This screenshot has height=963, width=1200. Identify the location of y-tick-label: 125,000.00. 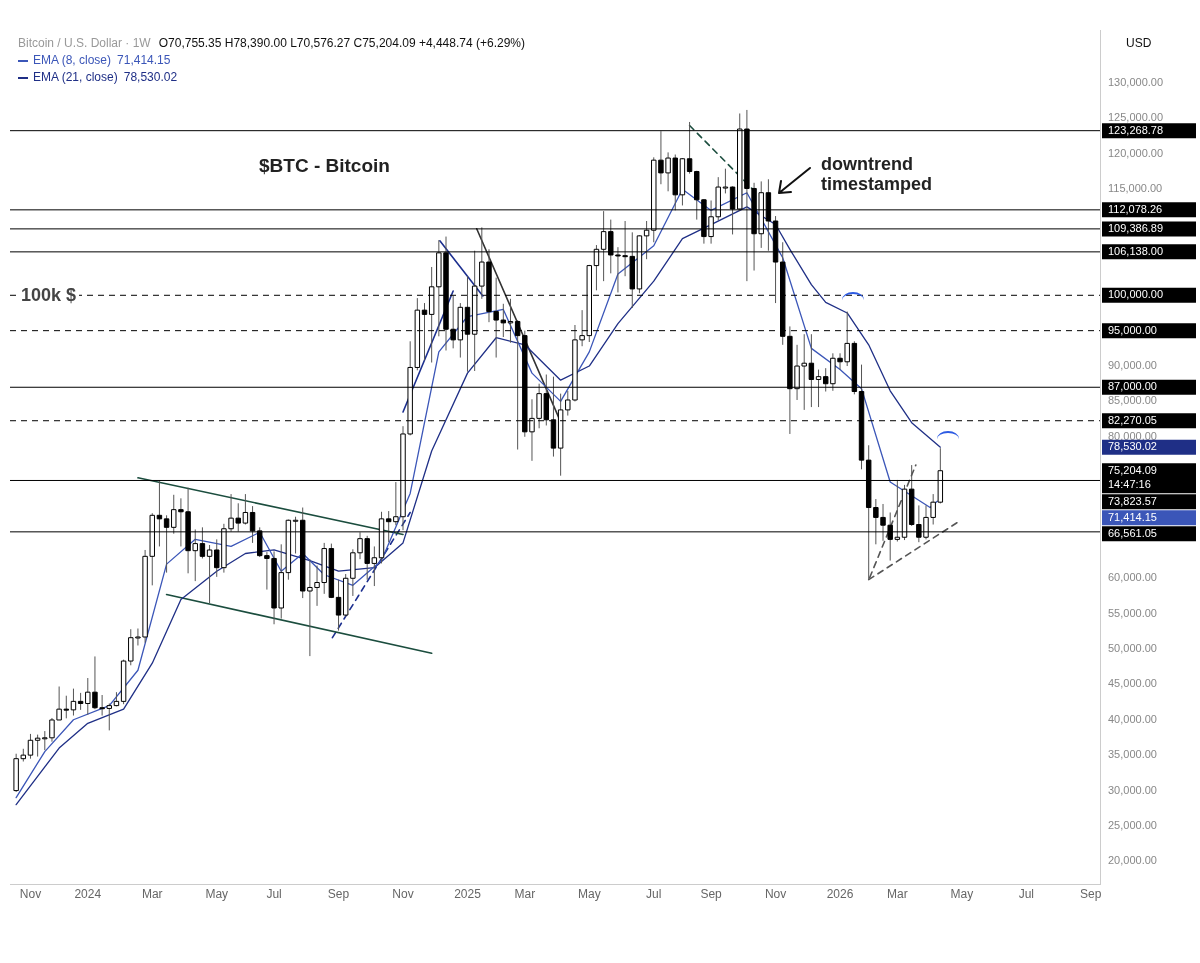
(1136, 117).